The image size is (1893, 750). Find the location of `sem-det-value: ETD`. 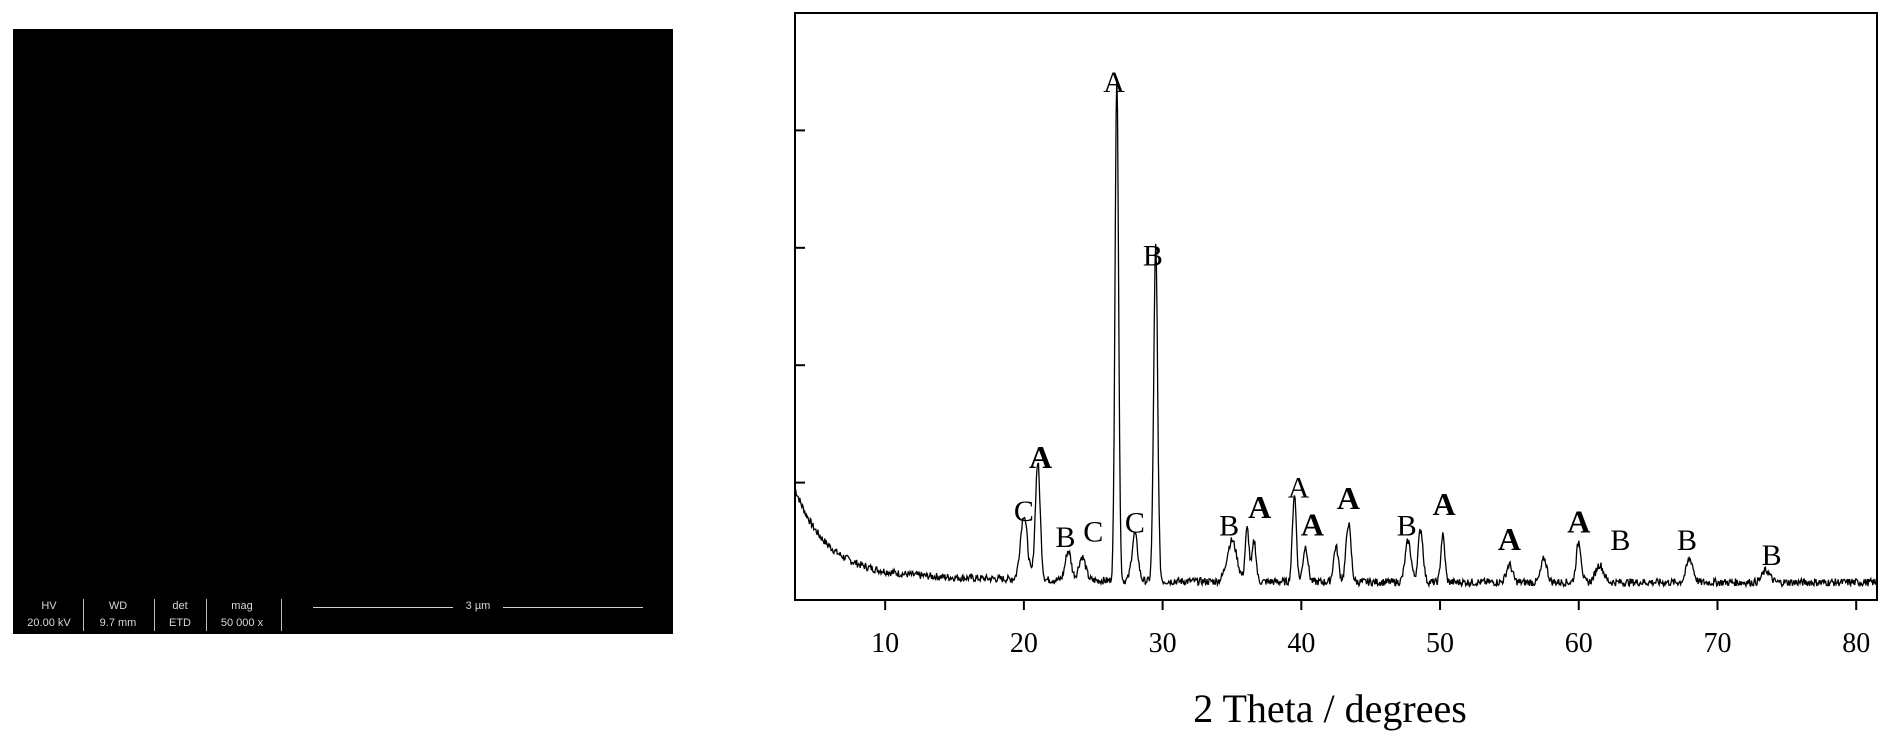

sem-det-value: ETD is located at coordinates (180, 623).